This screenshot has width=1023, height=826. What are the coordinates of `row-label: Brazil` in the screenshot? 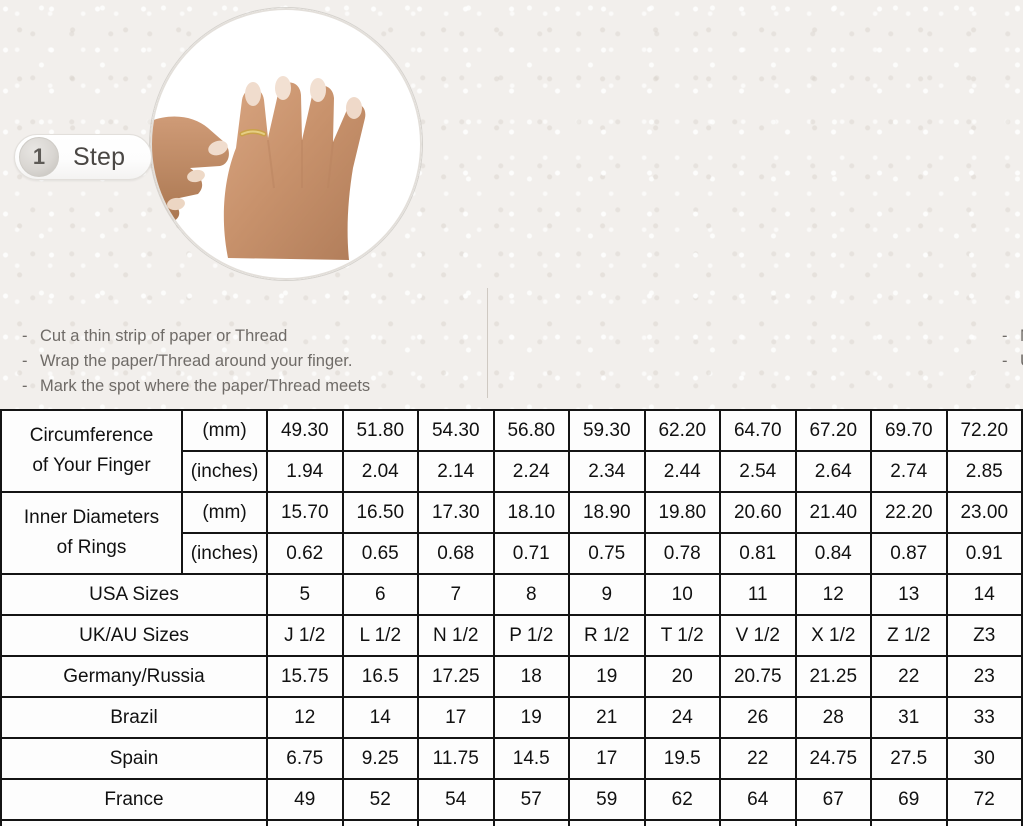 It's located at (134, 717).